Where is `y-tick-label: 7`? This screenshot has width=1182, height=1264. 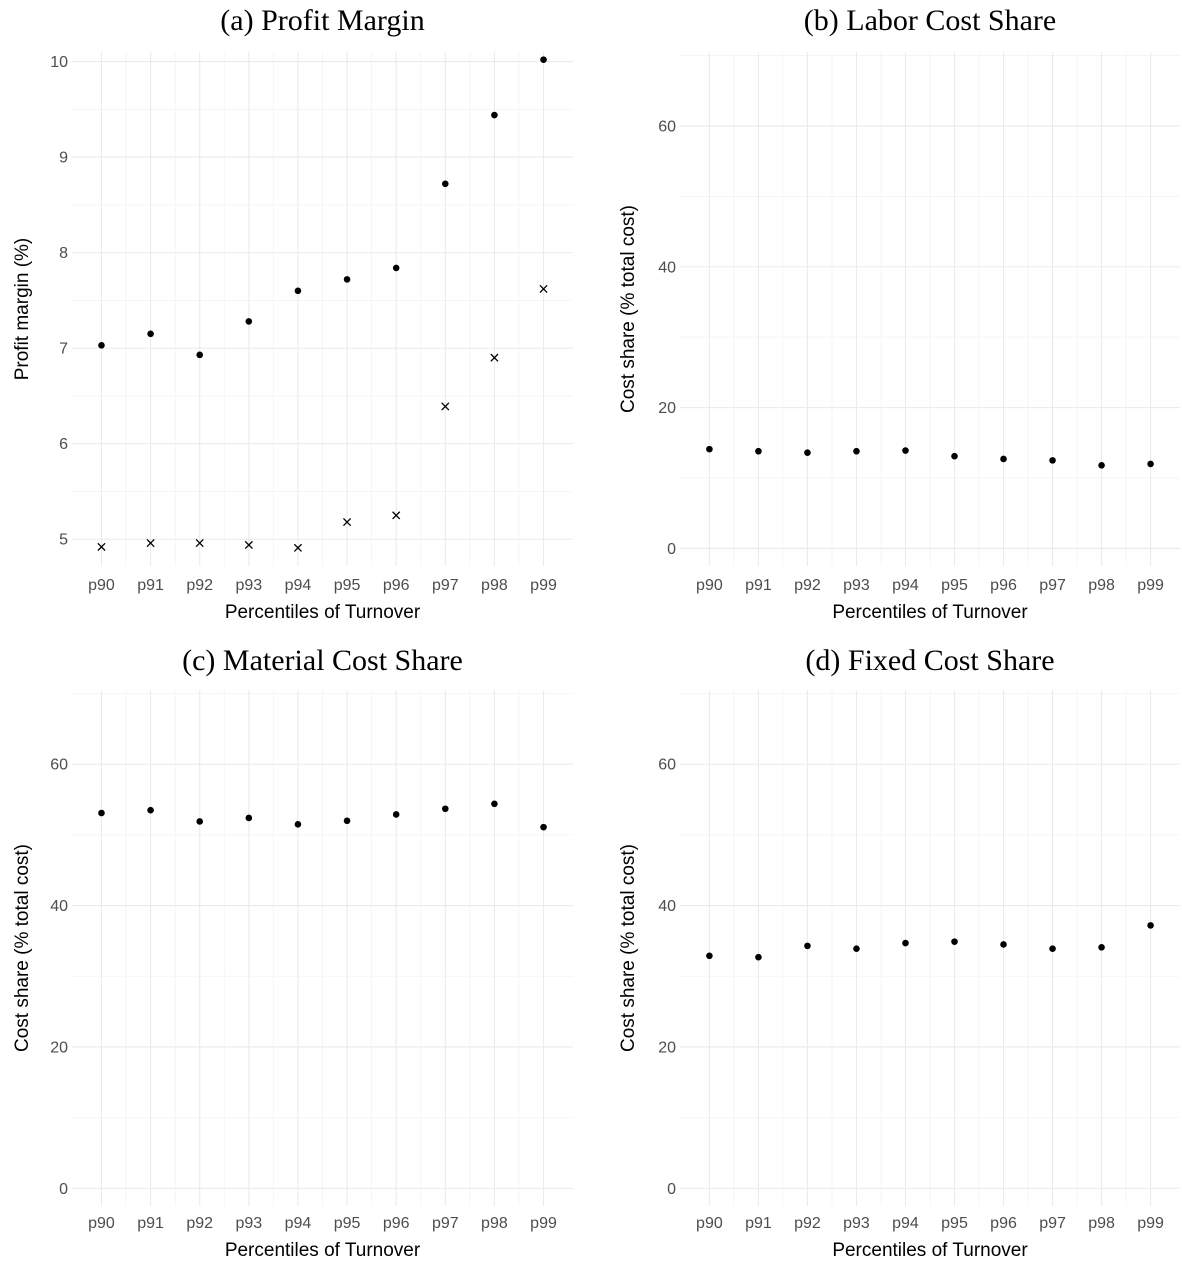
y-tick-label: 7 is located at coordinates (63, 349).